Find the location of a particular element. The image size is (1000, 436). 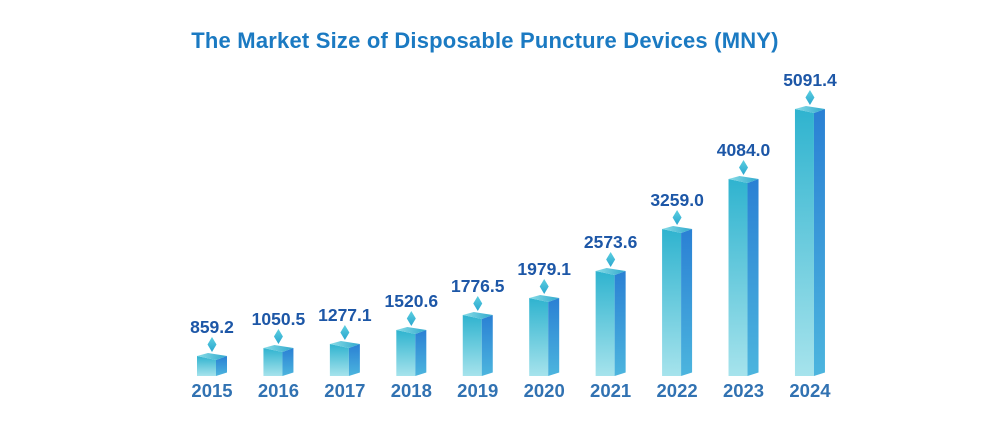

bar-value-label: 1979.1 is located at coordinates (544, 269).